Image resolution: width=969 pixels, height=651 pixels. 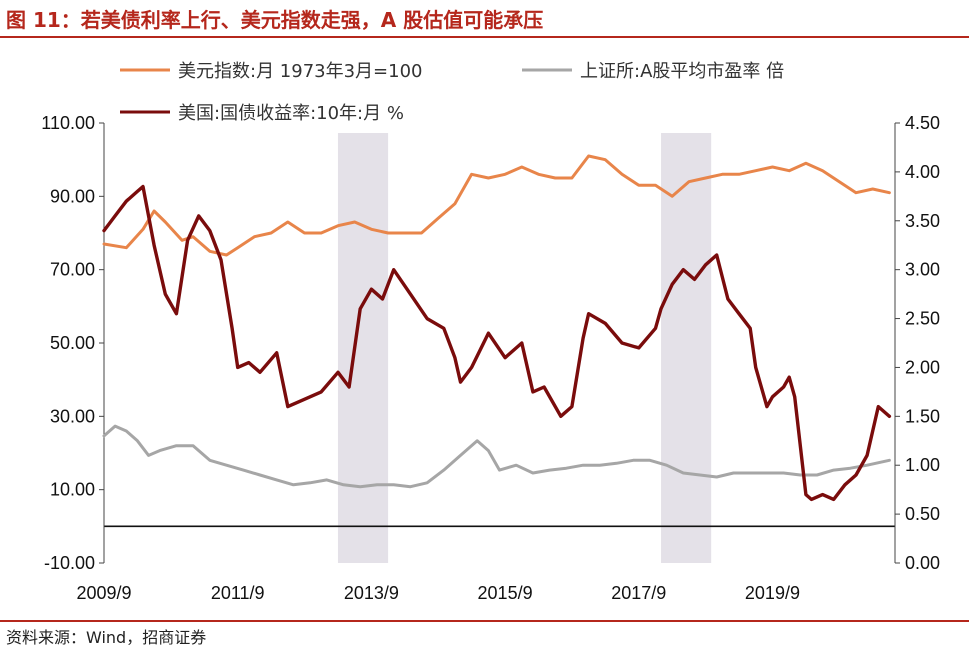 What do you see at coordinates (922, 514) in the screenshot?
I see `right-axis-tick-label: 0.50` at bounding box center [922, 514].